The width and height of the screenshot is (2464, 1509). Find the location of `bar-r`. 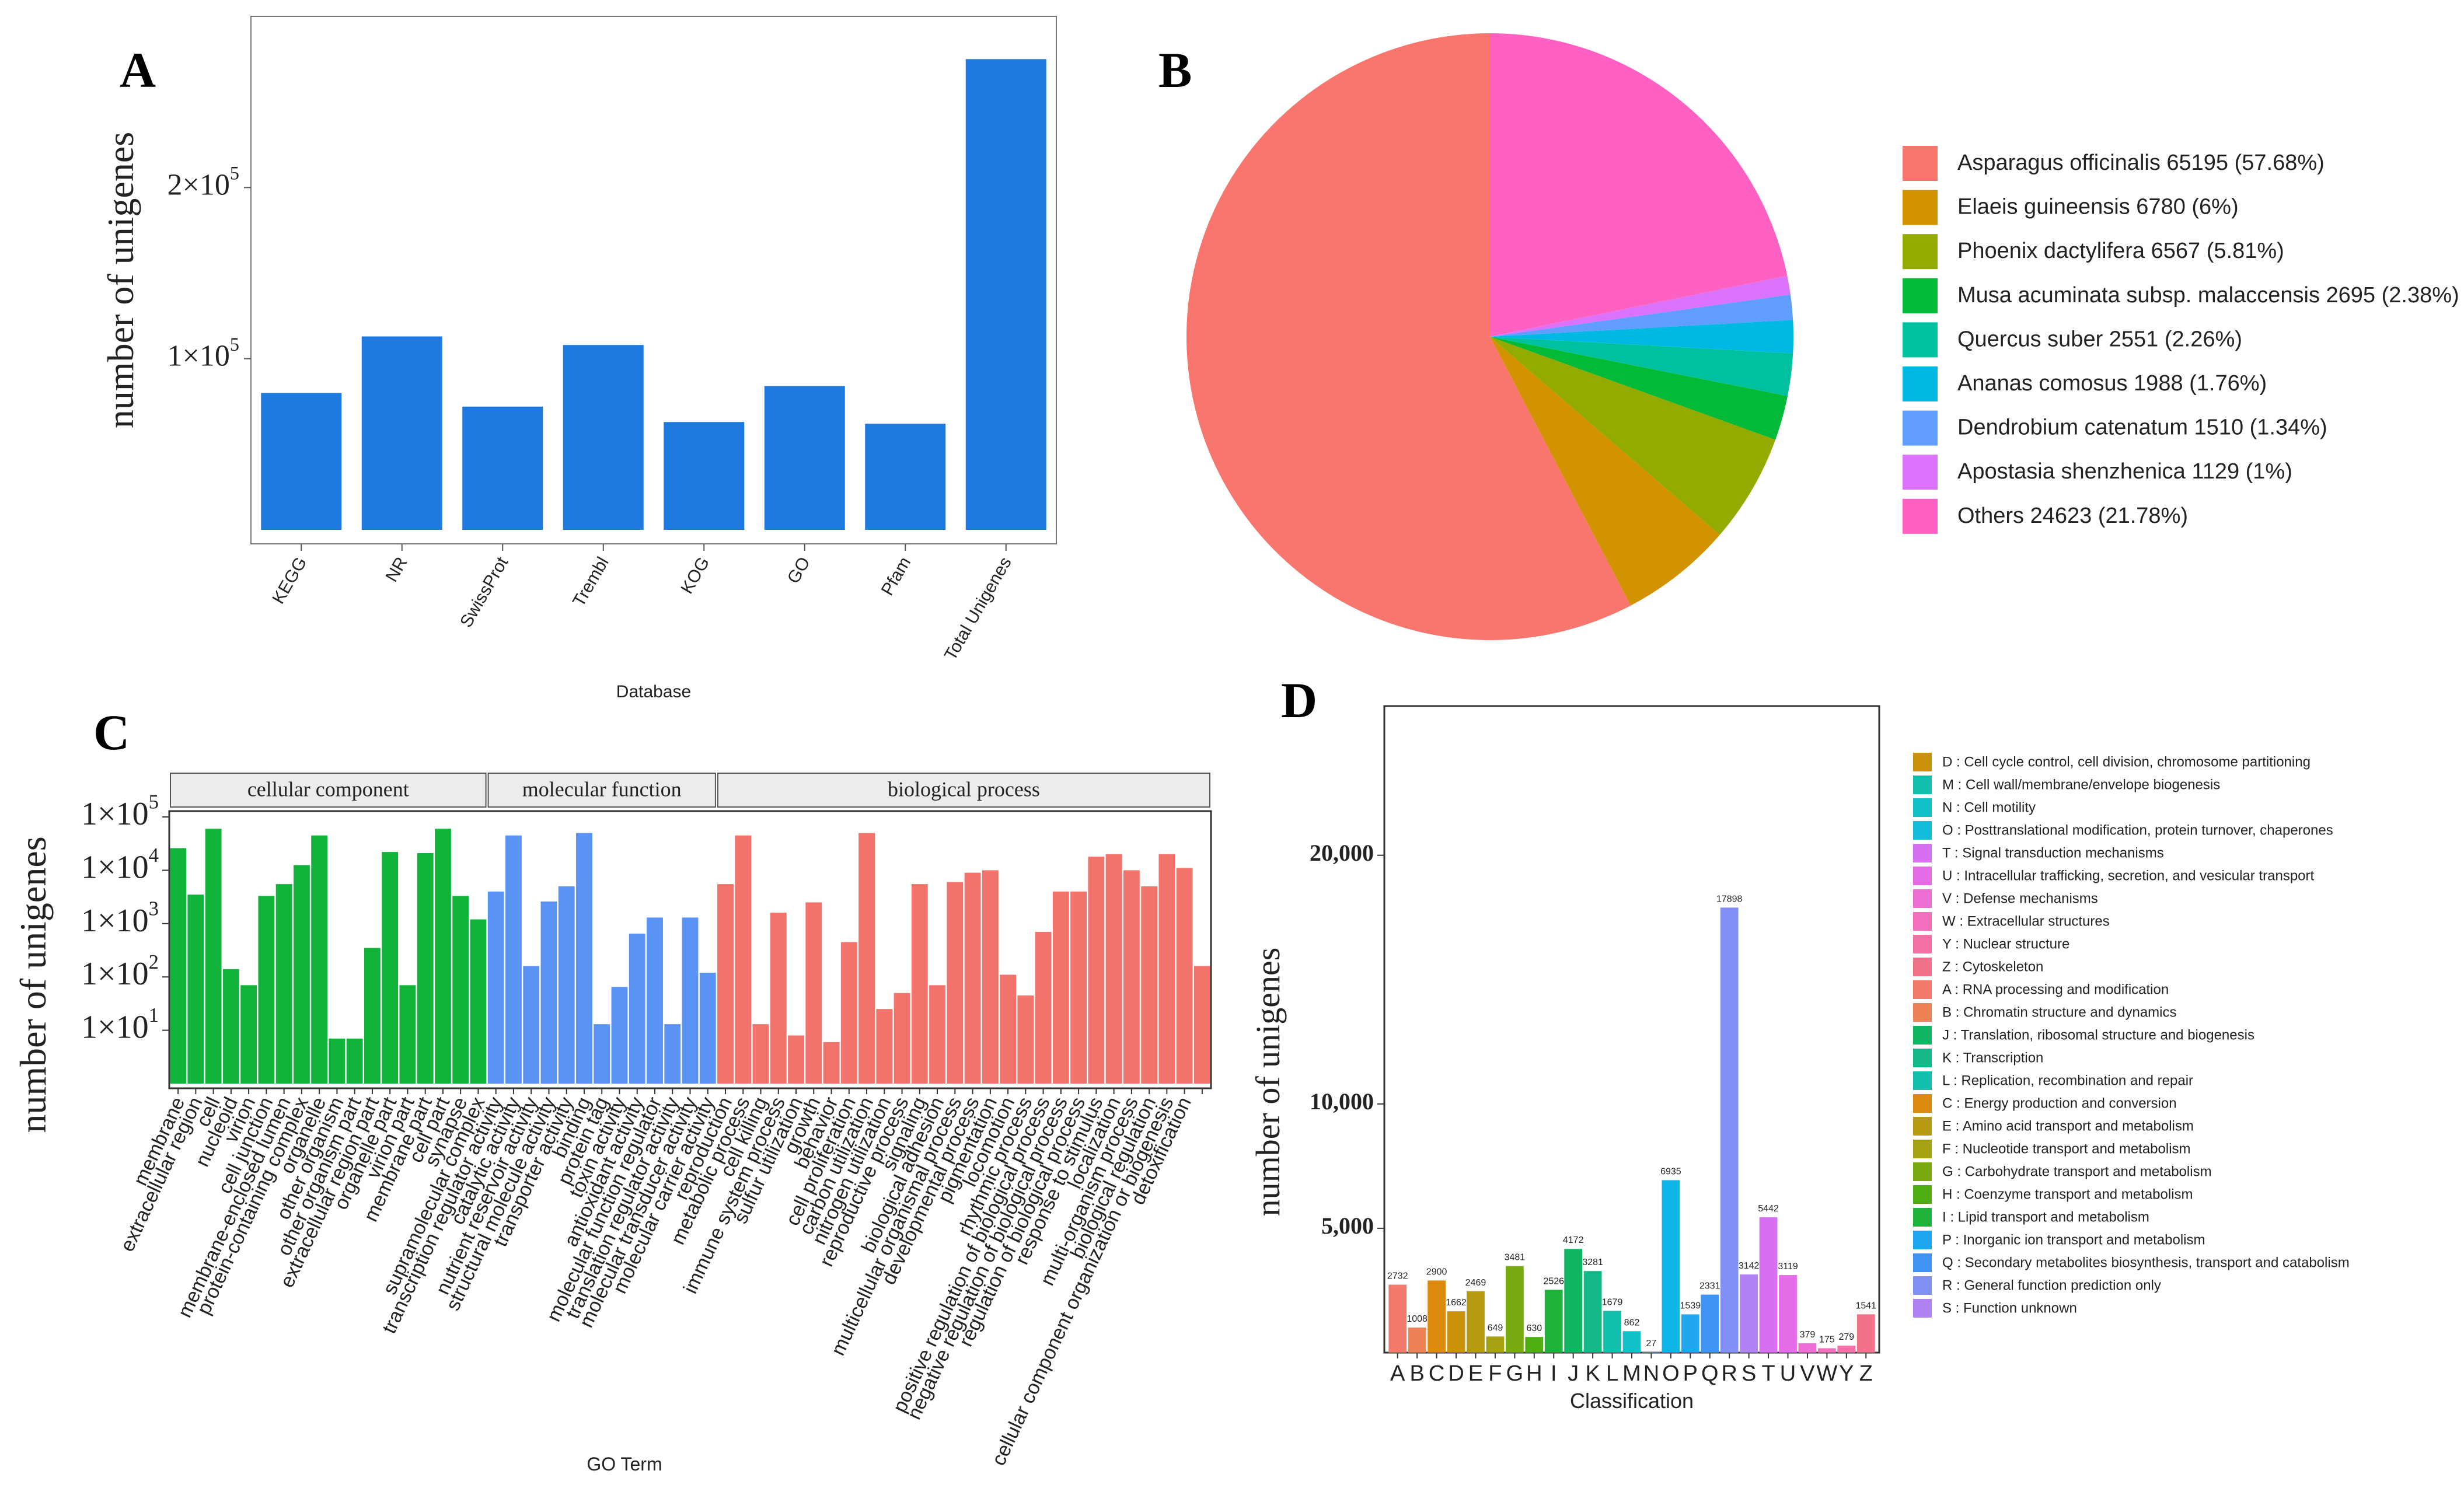

bar-r is located at coordinates (1729, 1130).